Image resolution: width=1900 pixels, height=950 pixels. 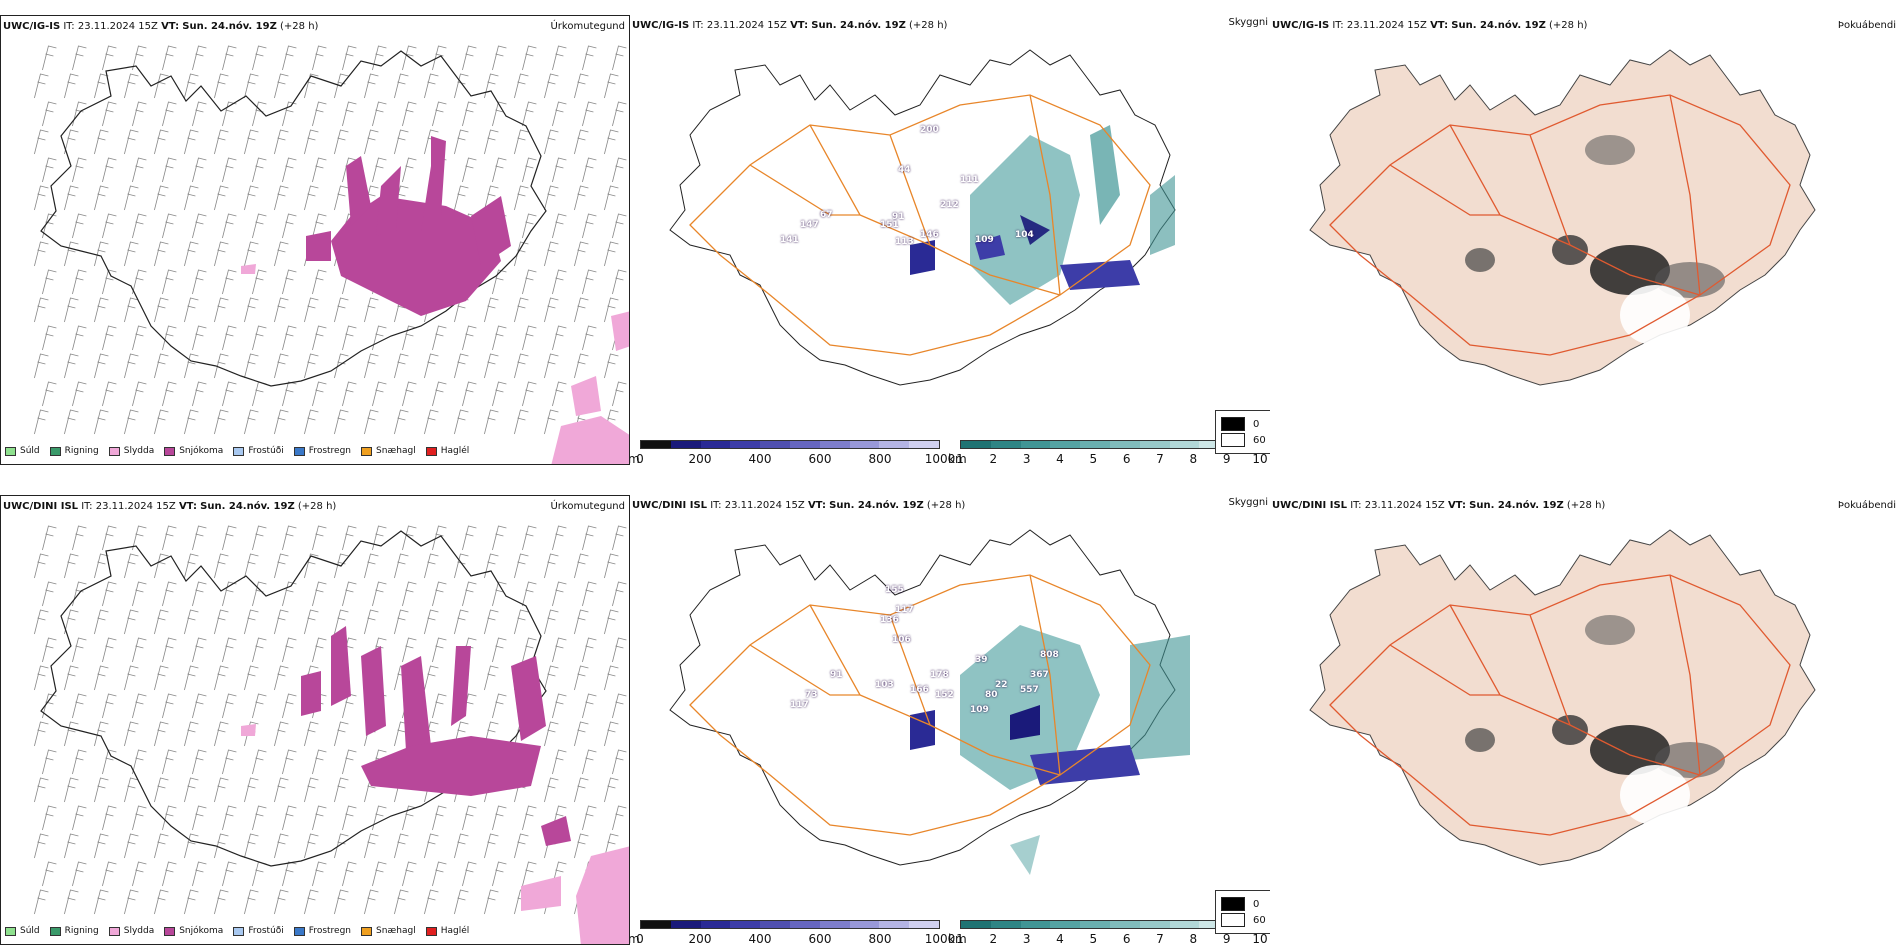 What do you see at coordinates (984, 240) in the screenshot?
I see `visibility-value-label: 109` at bounding box center [984, 240].